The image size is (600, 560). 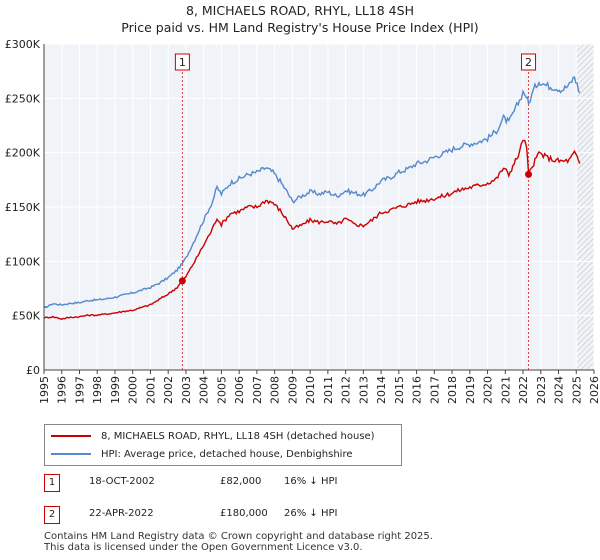 What do you see at coordinates (328, 390) in the screenshot?
I see `x-tick-label: 2011` at bounding box center [328, 390].